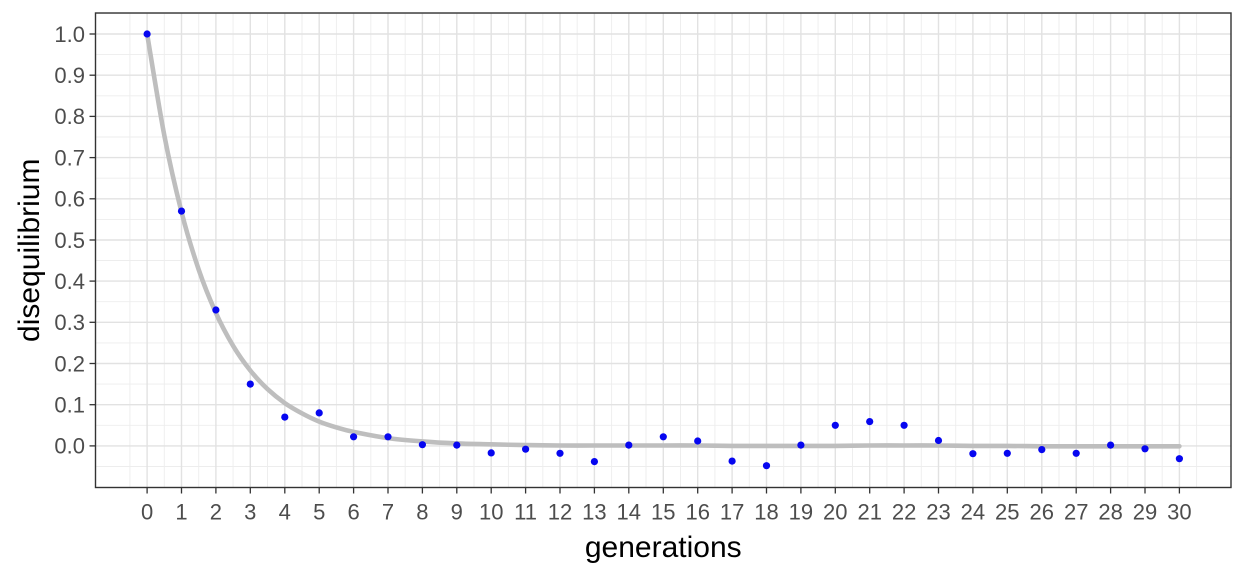 This screenshot has height=576, width=1248. I want to click on x-tick-label: 6, so click(353, 512).